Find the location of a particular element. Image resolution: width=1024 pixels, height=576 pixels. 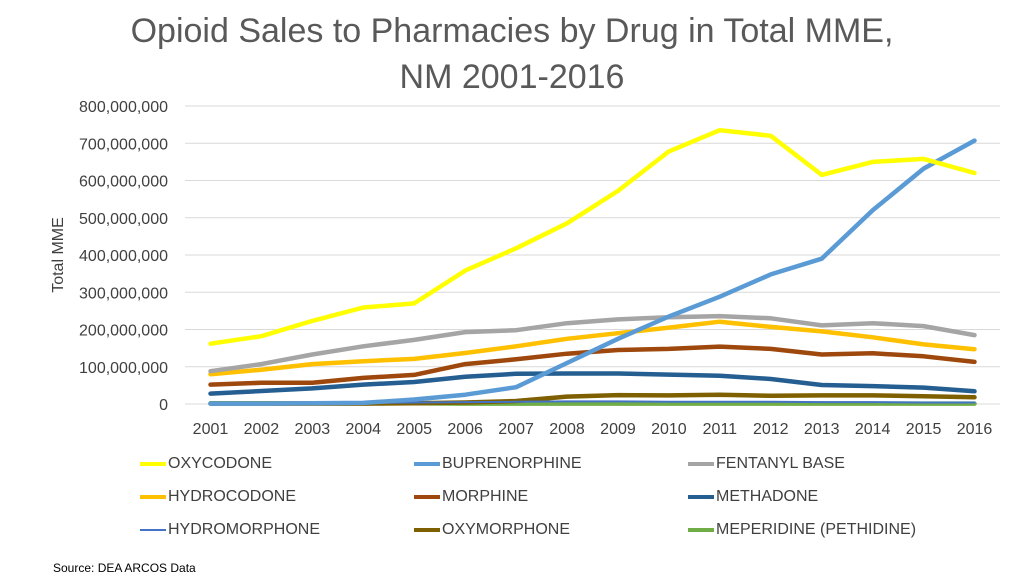

y-axis-label: Total MME is located at coordinates (58, 255).